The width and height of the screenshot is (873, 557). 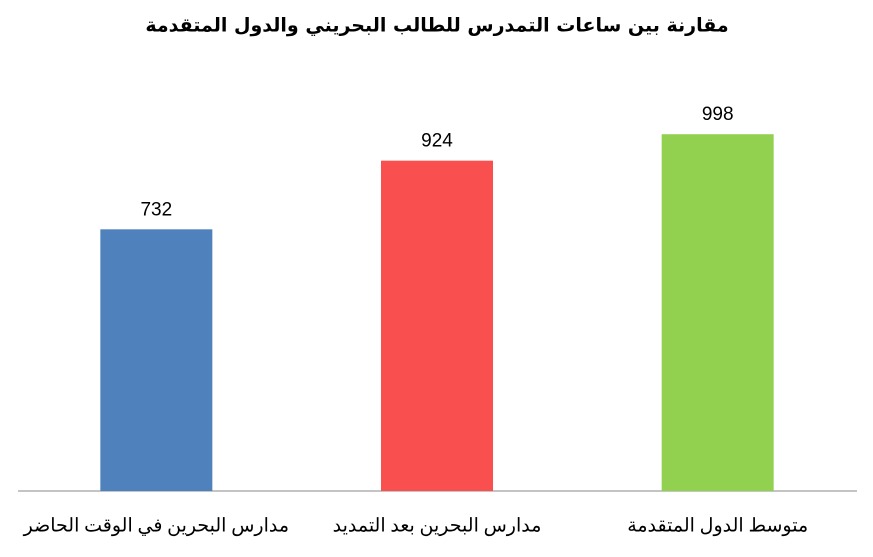 What do you see at coordinates (437, 525) in the screenshot?
I see `x-tick-label: مدارس البحرين بعد التمديد` at bounding box center [437, 525].